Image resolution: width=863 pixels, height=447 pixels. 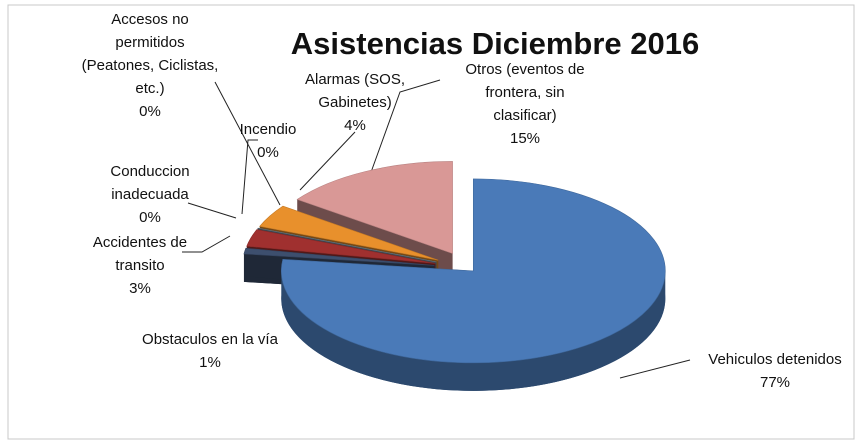 What do you see at coordinates (495, 43) in the screenshot?
I see `chart-title: Asistencias Diciembre 2016` at bounding box center [495, 43].